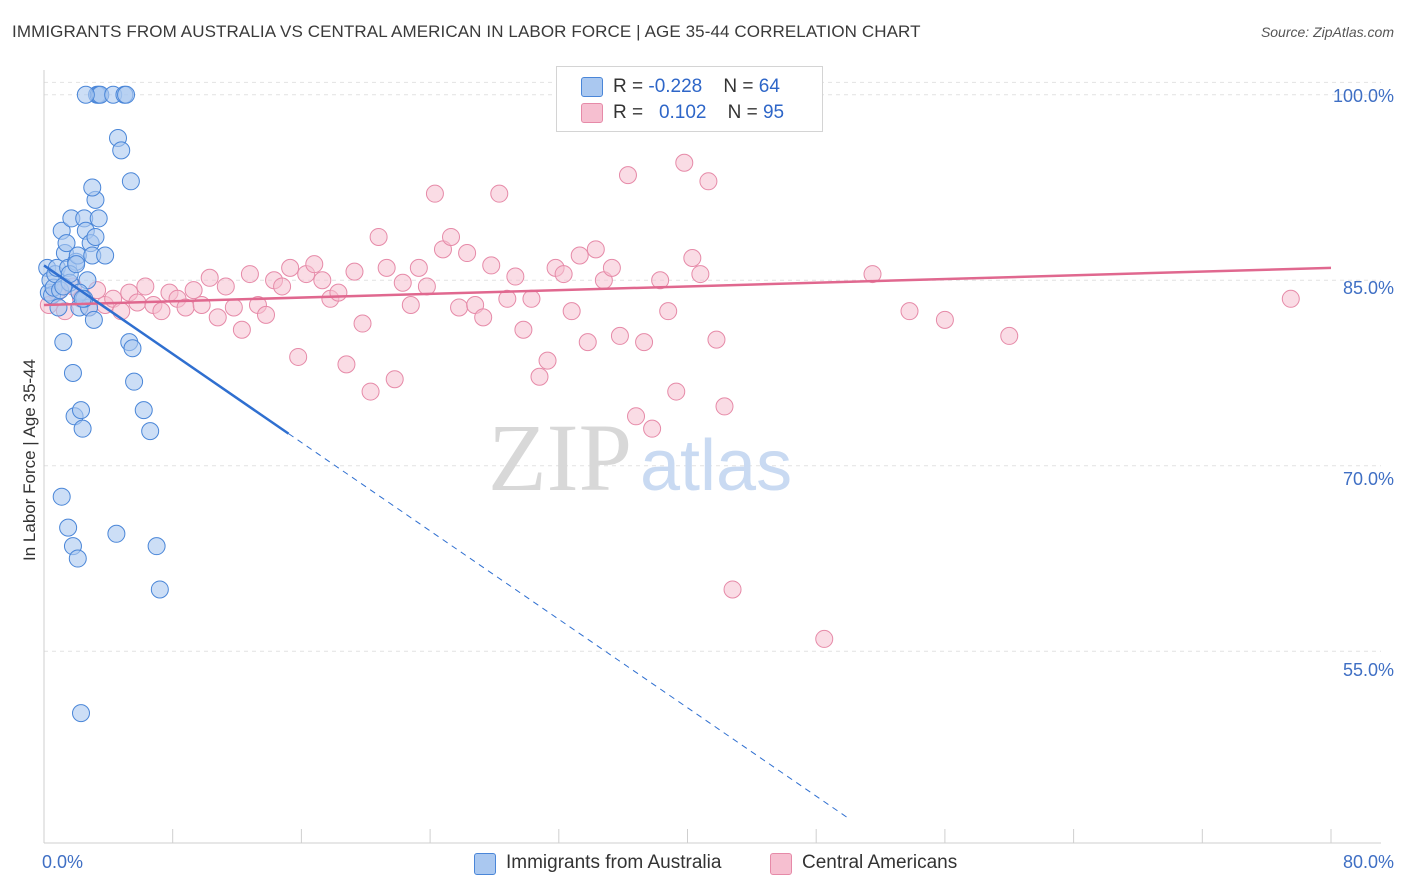  I want to click on watermark-zip: ZIP, so click(560, 457).